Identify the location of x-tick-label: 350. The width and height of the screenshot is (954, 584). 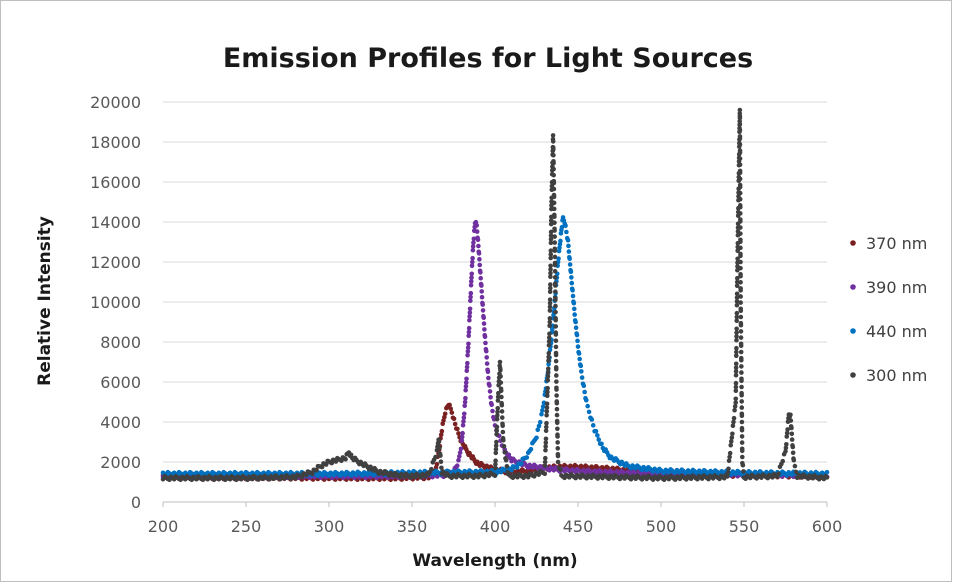
(412, 526).